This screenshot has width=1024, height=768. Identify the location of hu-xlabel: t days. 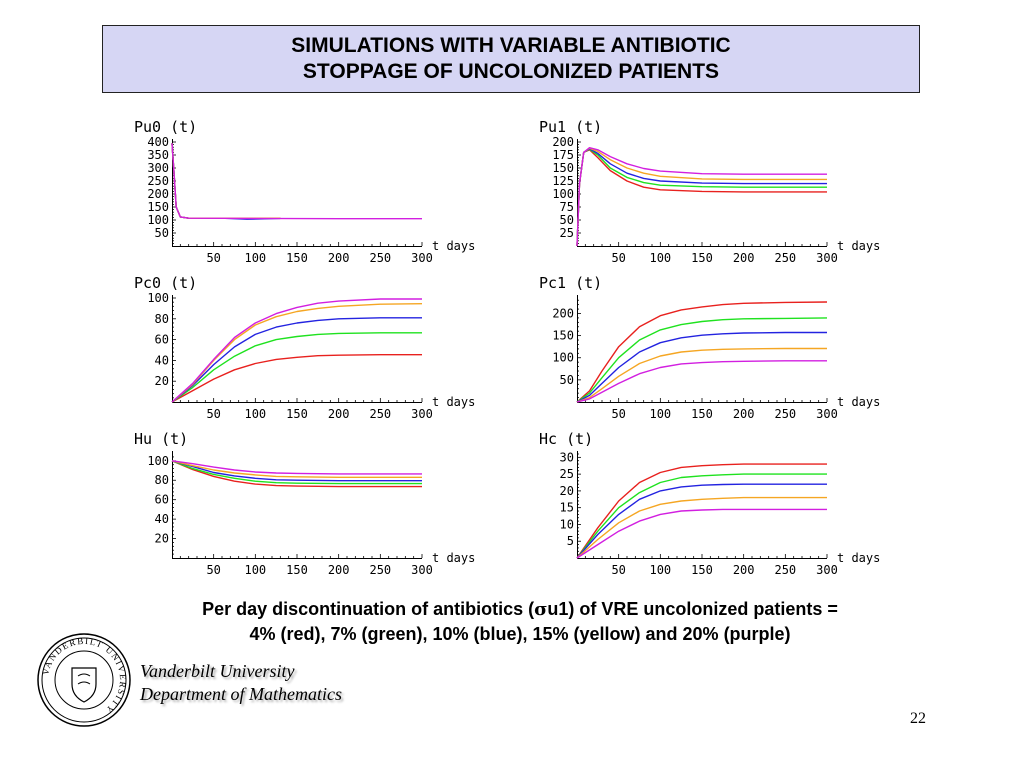
(453, 558).